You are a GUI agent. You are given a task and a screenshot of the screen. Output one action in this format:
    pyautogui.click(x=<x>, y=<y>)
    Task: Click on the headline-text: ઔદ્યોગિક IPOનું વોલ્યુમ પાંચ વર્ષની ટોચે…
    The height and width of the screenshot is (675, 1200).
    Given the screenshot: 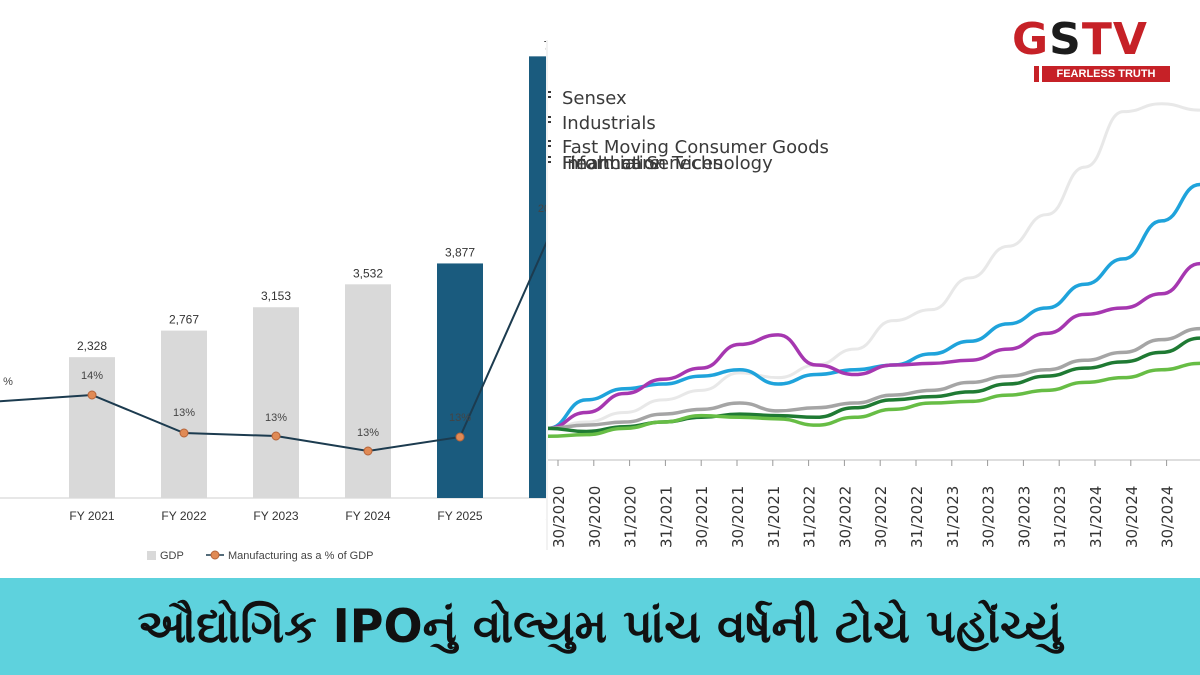 What is the action you would take?
    pyautogui.click(x=600, y=625)
    